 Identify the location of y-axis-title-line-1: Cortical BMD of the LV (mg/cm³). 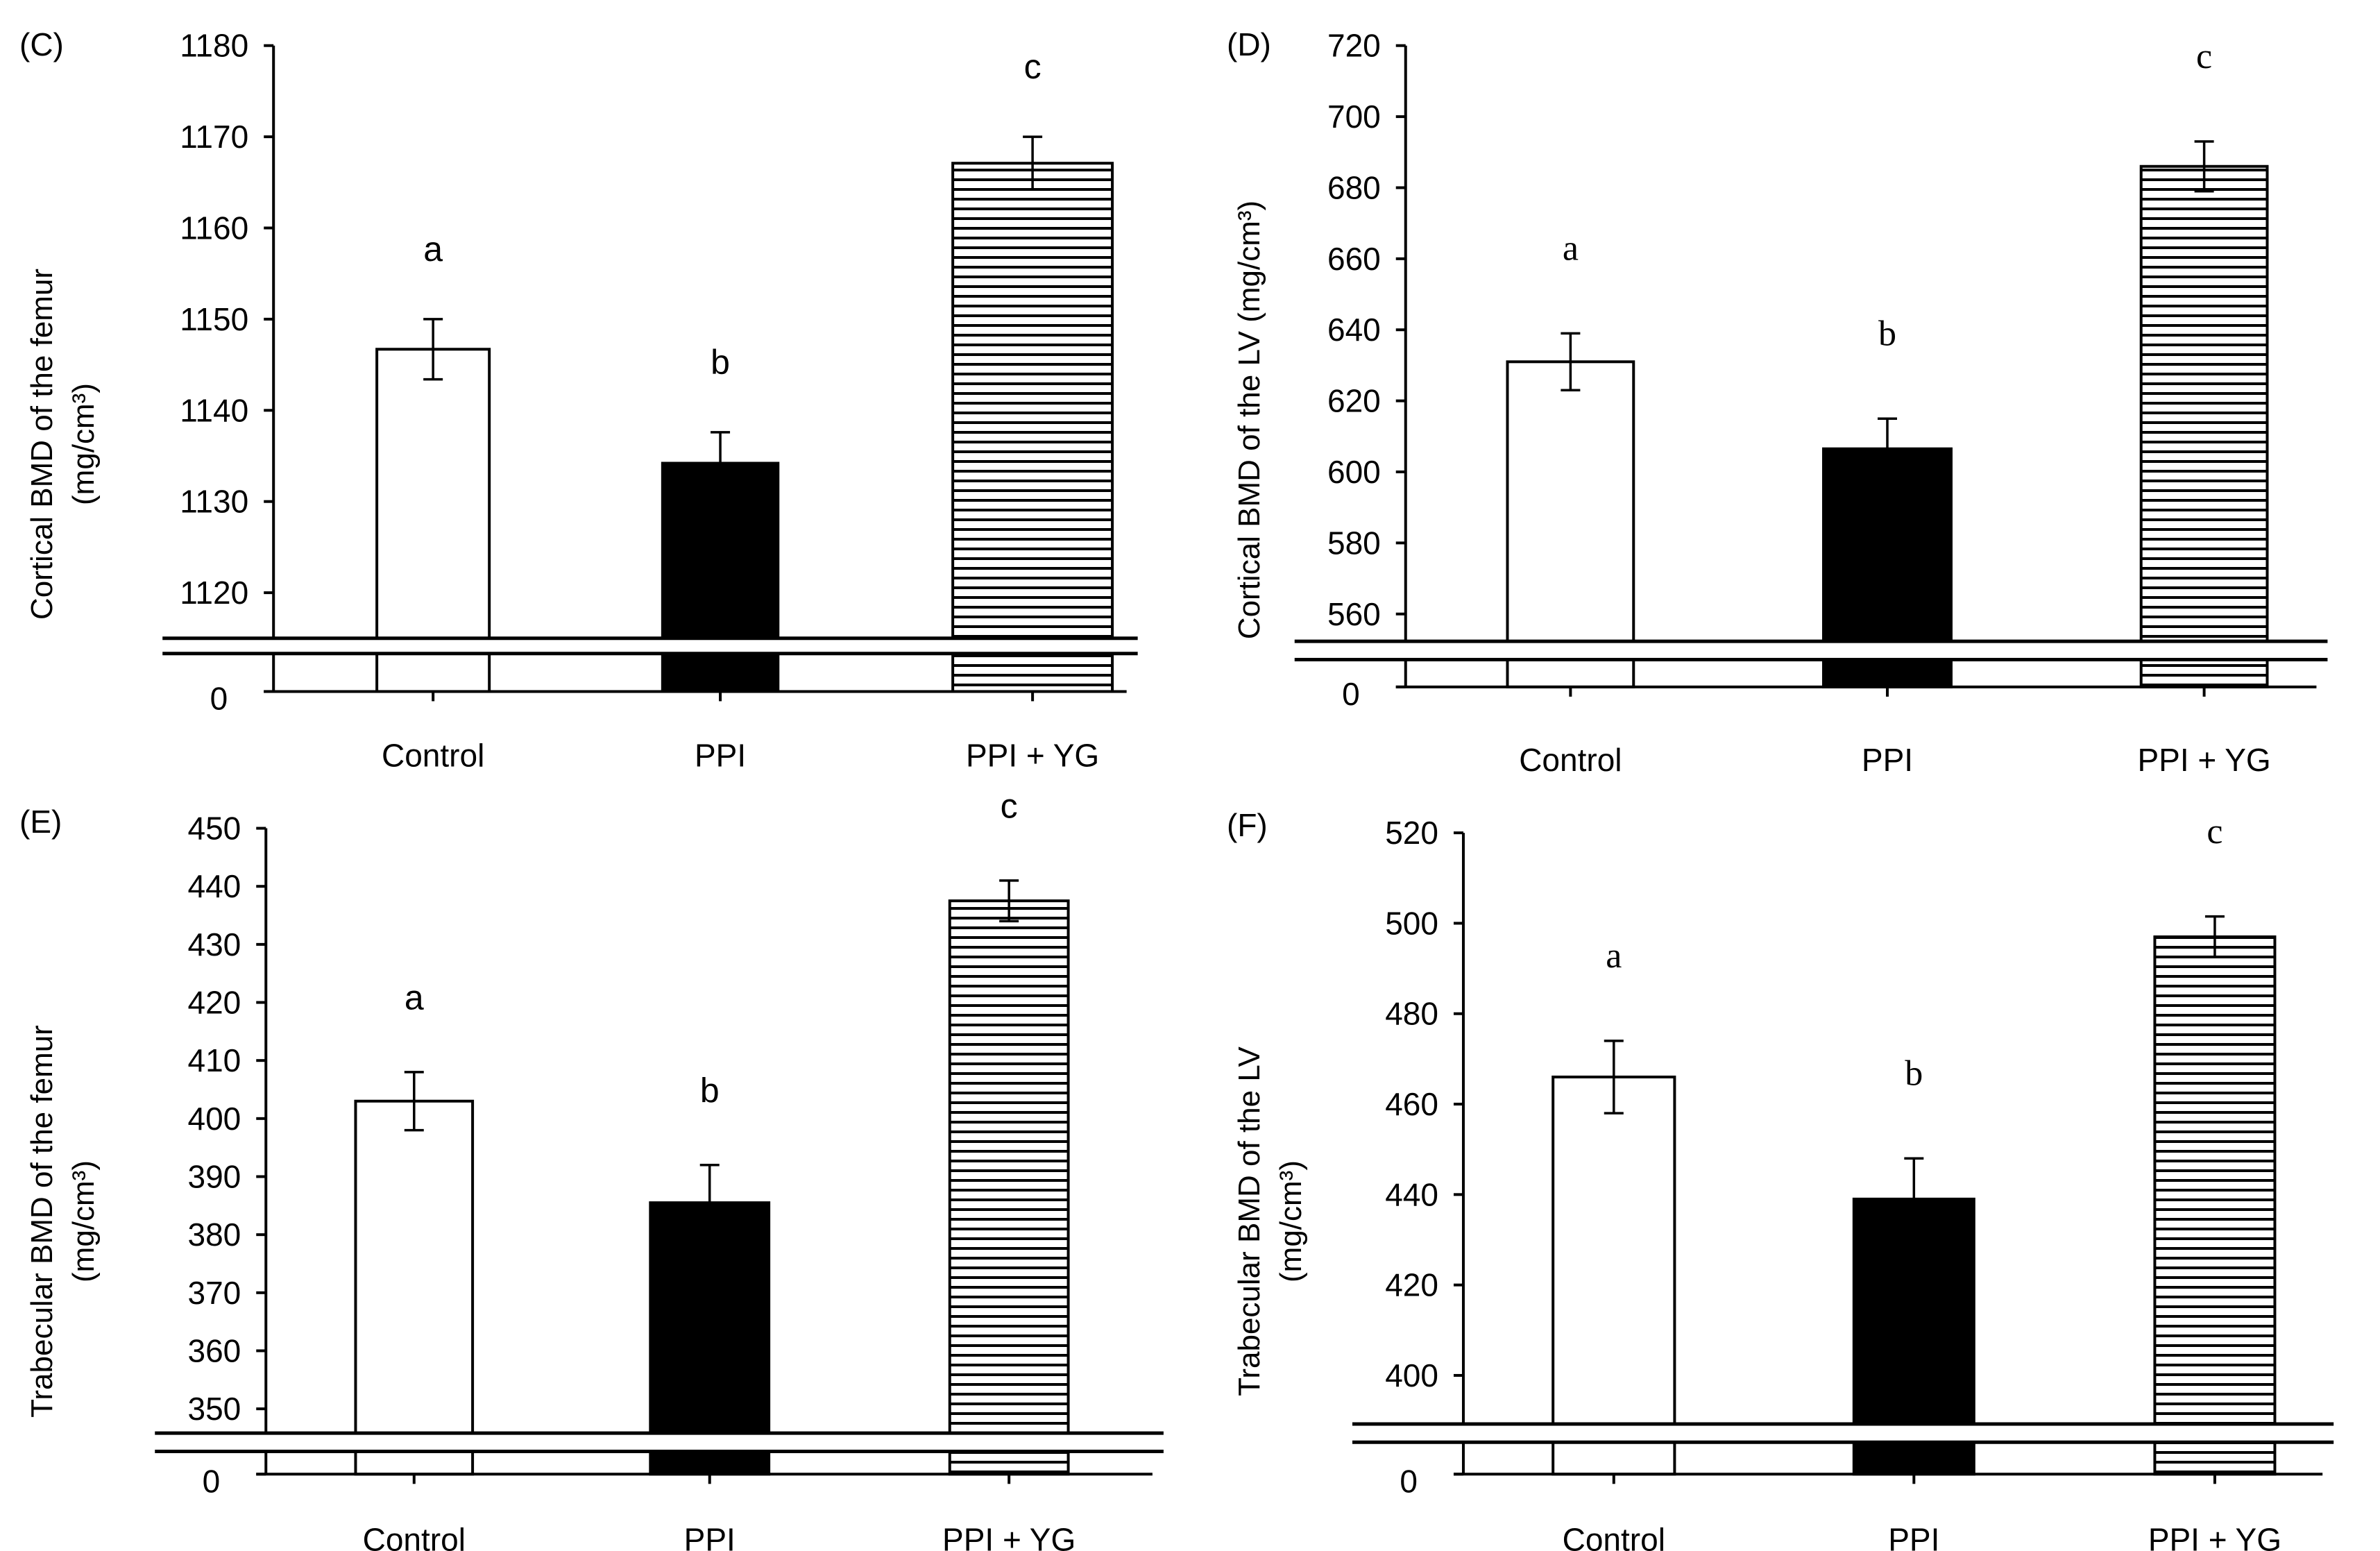
(1249, 420).